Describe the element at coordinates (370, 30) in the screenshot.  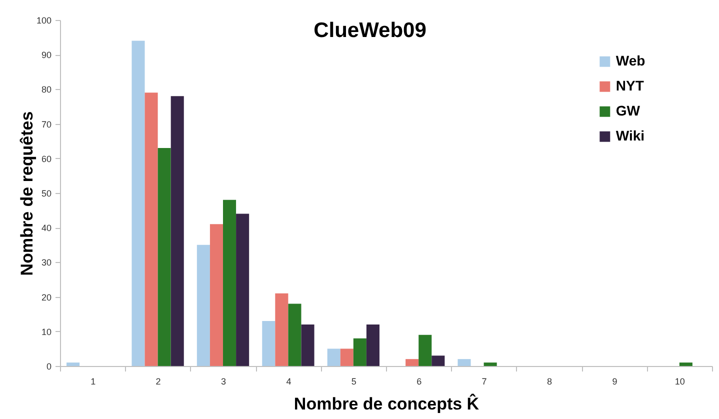
I see `chart-title: ClueWeb09` at that location.